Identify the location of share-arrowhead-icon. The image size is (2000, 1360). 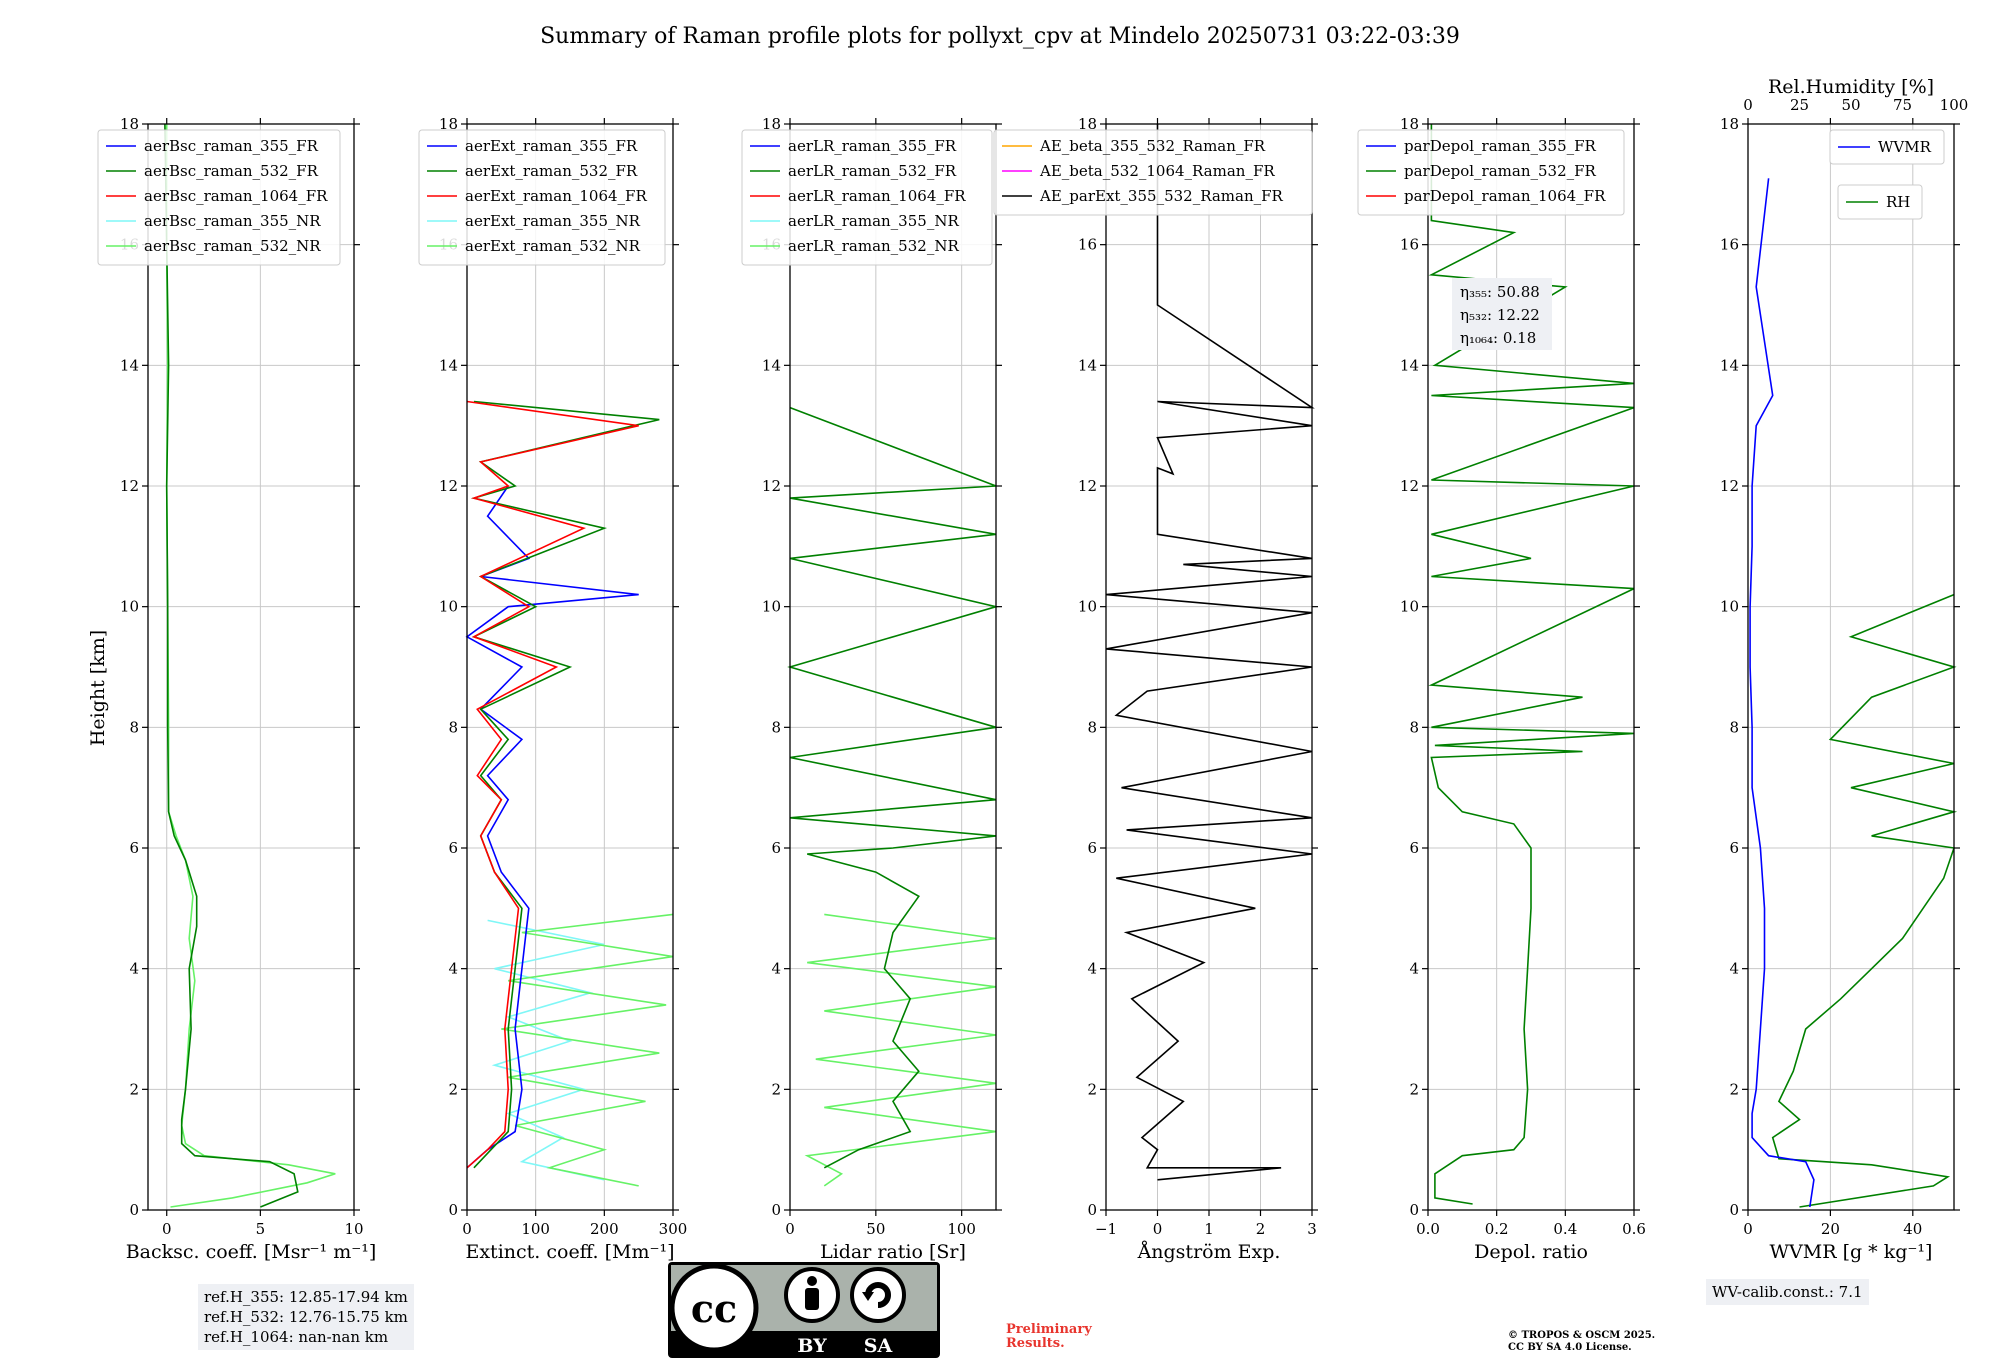
(868, 1296).